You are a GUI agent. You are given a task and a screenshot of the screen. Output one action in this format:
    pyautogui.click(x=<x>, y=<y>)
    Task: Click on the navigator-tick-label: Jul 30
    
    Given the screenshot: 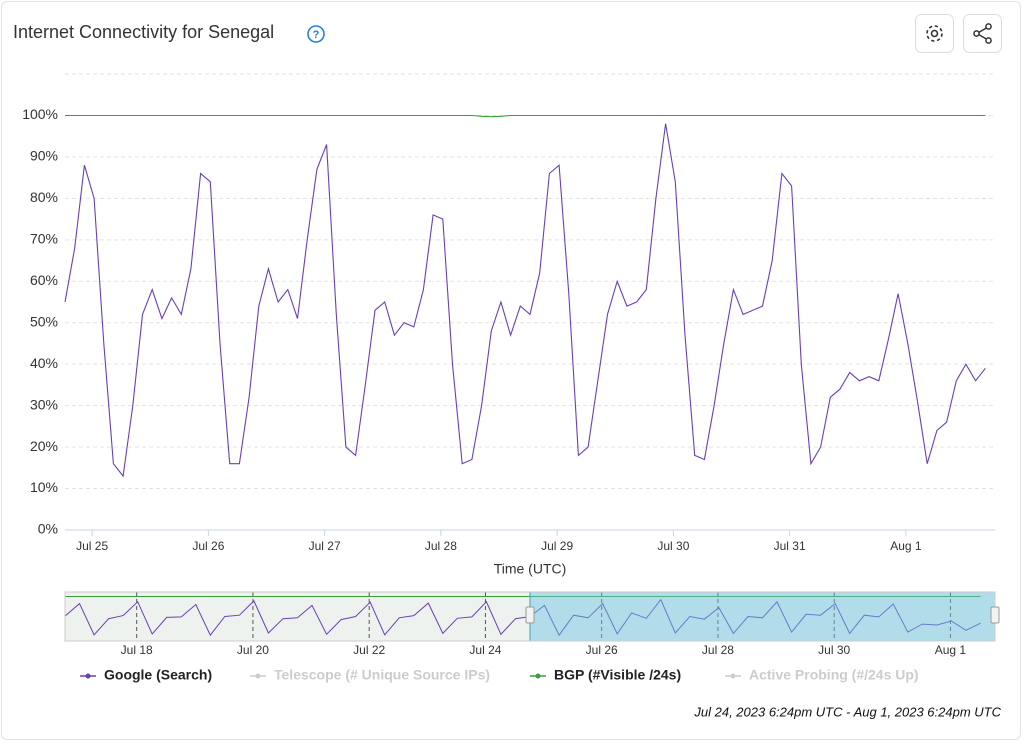 What is the action you would take?
    pyautogui.click(x=834, y=650)
    